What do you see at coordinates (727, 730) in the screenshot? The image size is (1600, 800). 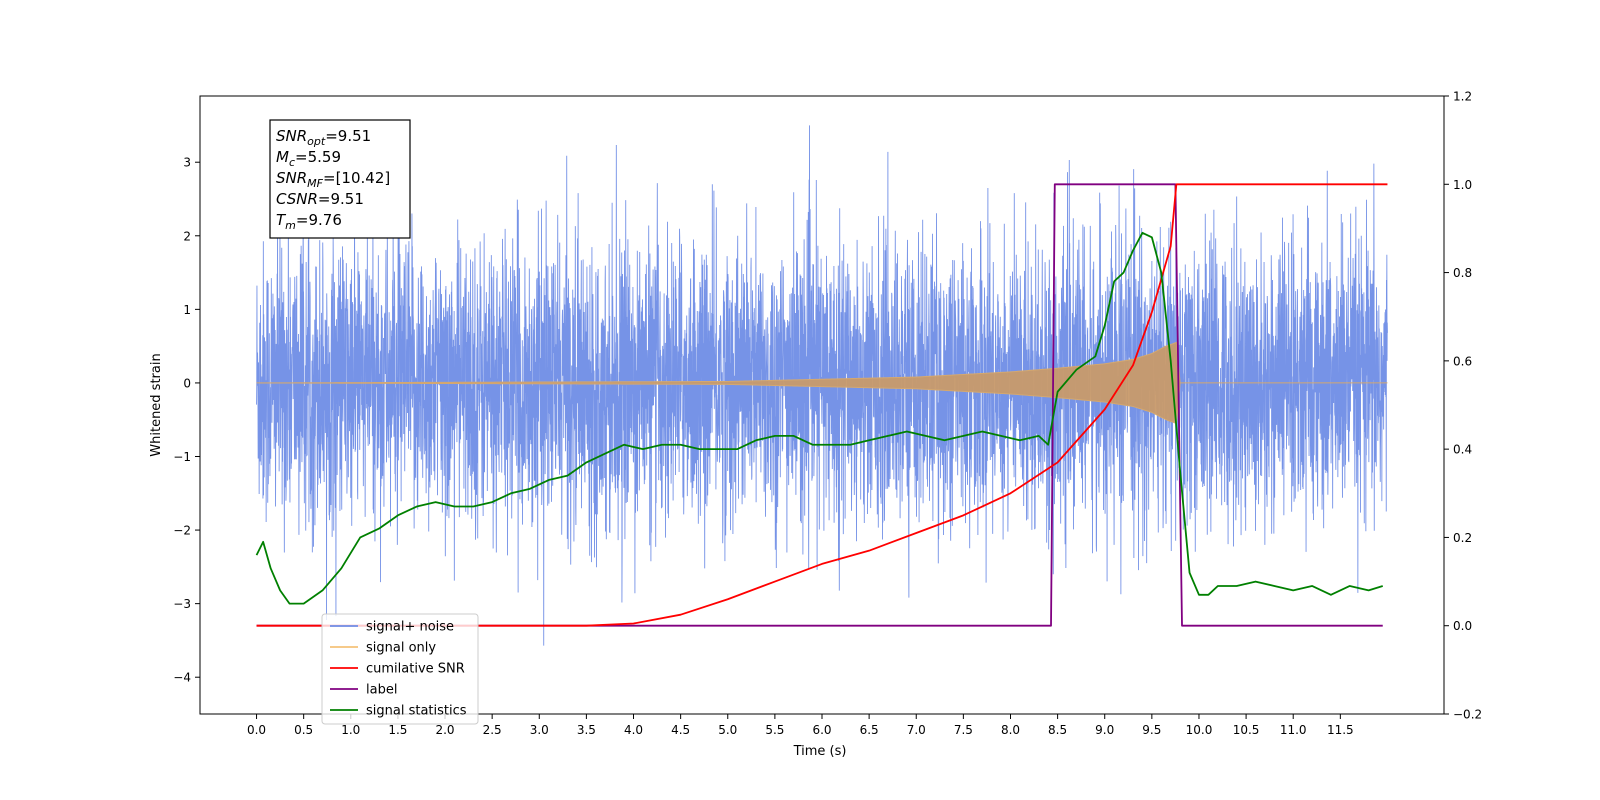 I see `x-tick-label: 5.0` at bounding box center [727, 730].